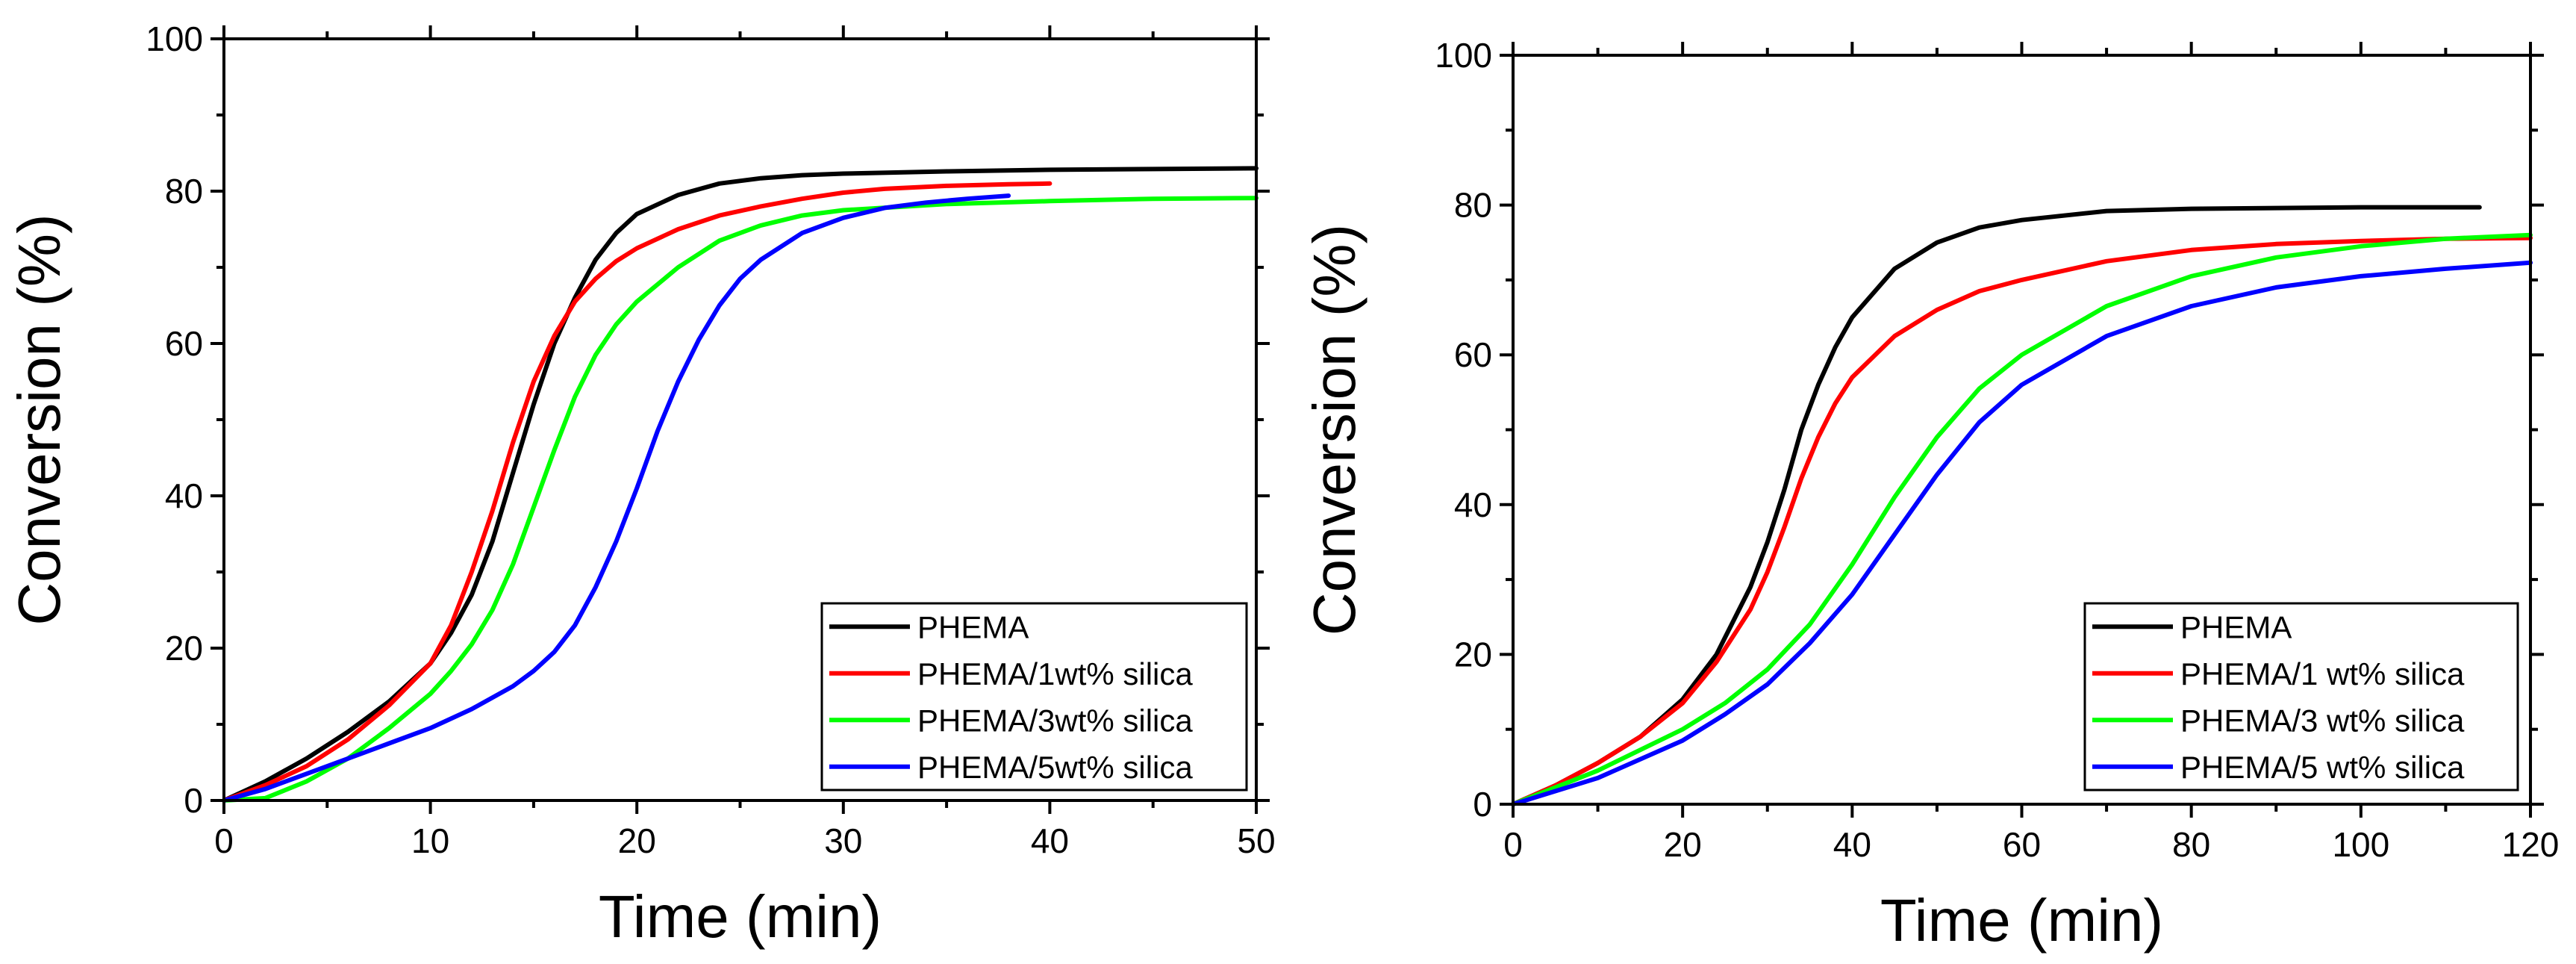 This screenshot has width=2576, height=964. What do you see at coordinates (1055, 673) in the screenshot?
I see `legend-label-1: PHEMA/1wt% silica` at bounding box center [1055, 673].